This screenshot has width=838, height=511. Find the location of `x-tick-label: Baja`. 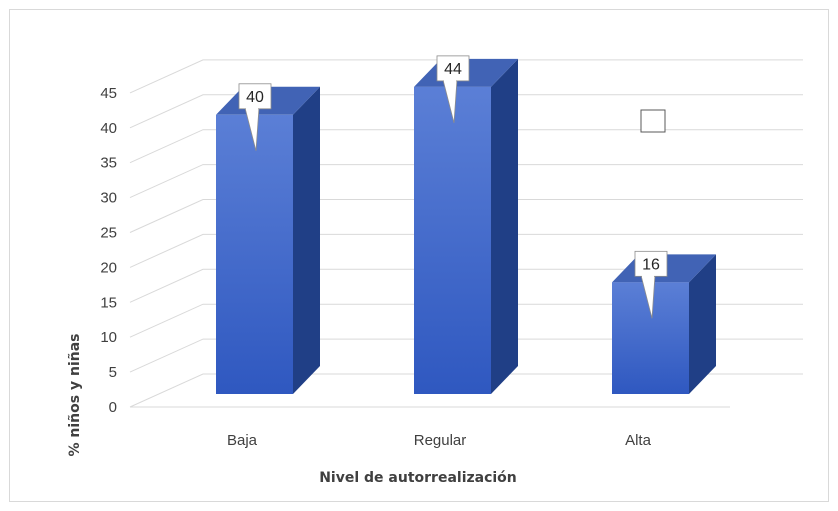

x-tick-label: Baja is located at coordinates (242, 440).